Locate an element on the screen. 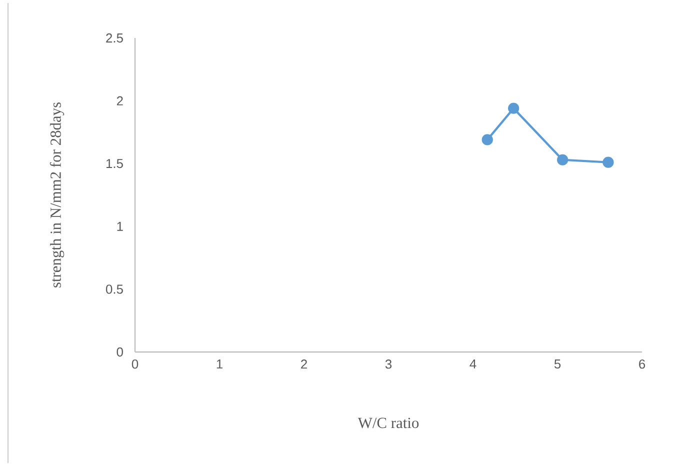  x-tick-label: 0 is located at coordinates (135, 364).